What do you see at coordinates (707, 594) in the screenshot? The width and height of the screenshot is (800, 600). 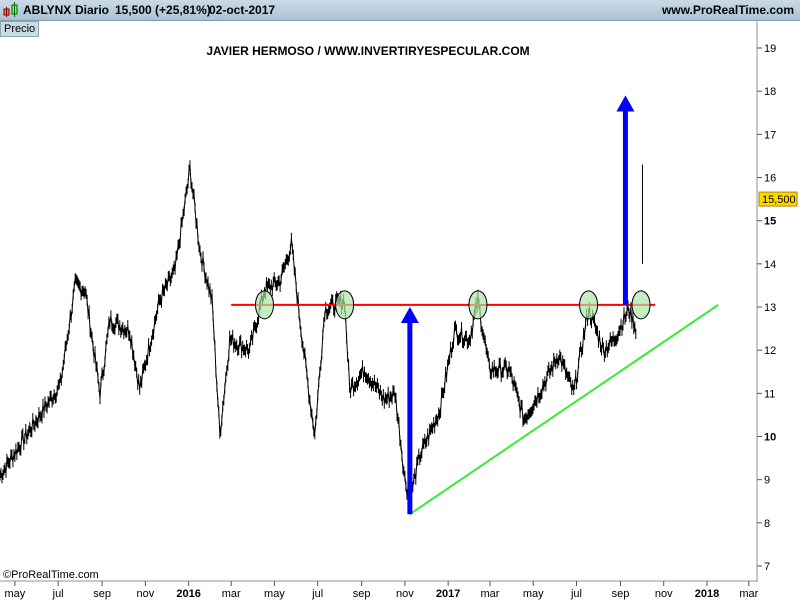 I see `x-tick-label: 2018` at bounding box center [707, 594].